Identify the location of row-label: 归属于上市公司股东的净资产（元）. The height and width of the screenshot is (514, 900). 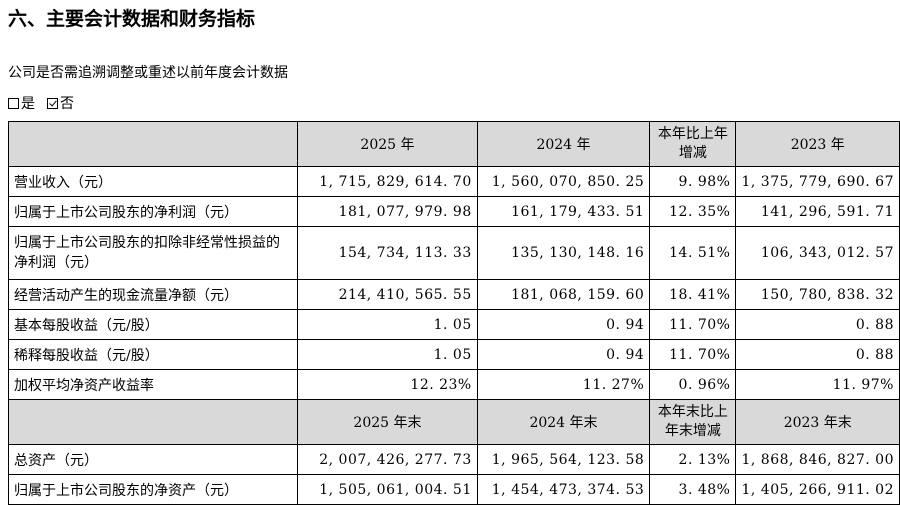
(153, 489).